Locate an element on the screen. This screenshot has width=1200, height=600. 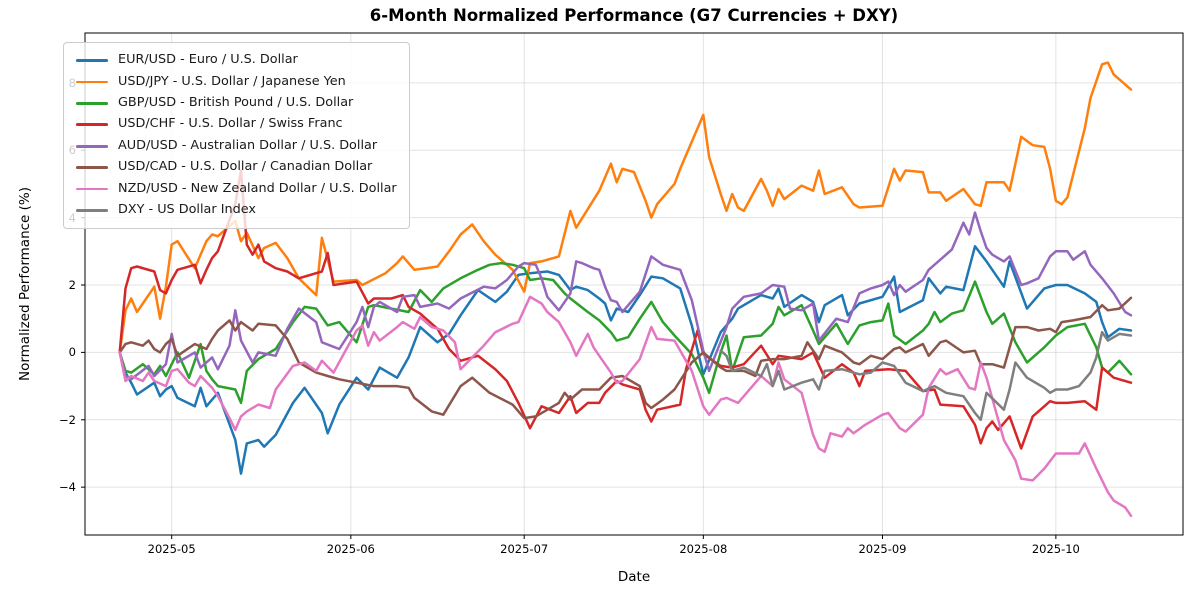
legend-label: GBP/USD - British Pound / U.S. Dollar is located at coordinates (236, 103).